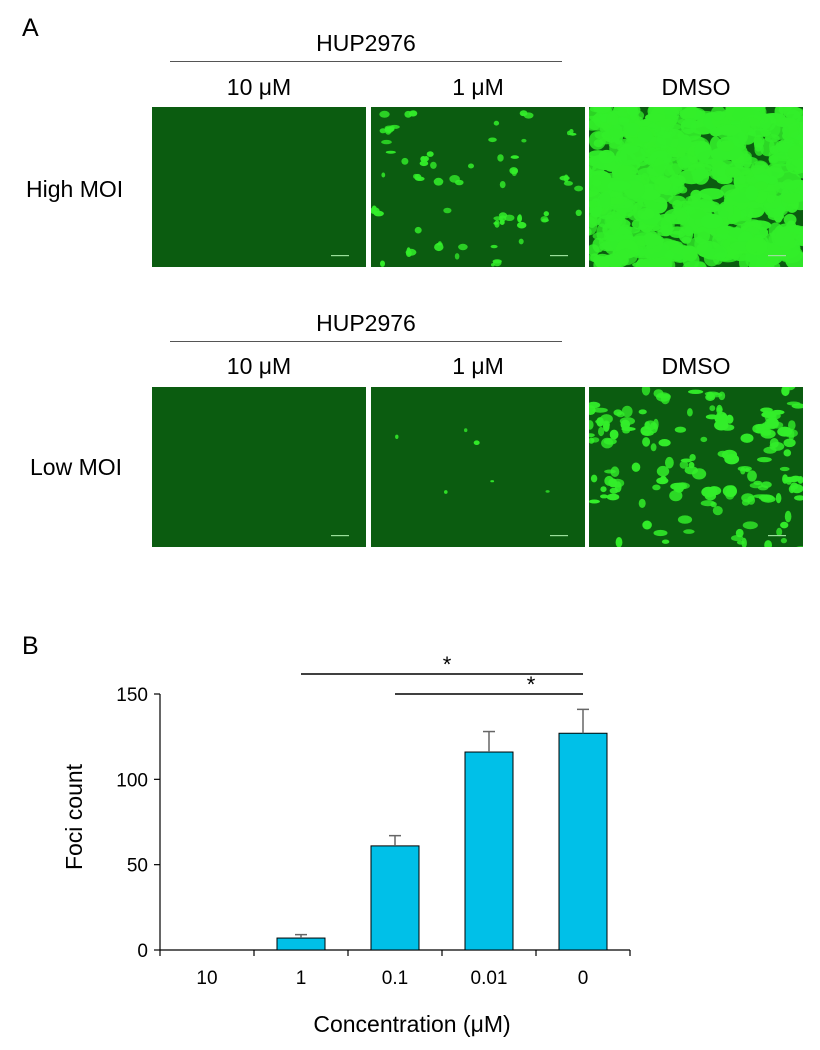 Image resolution: width=820 pixels, height=1050 pixels. What do you see at coordinates (206, 978) in the screenshot?
I see `x-tick-label: 10` at bounding box center [206, 978].